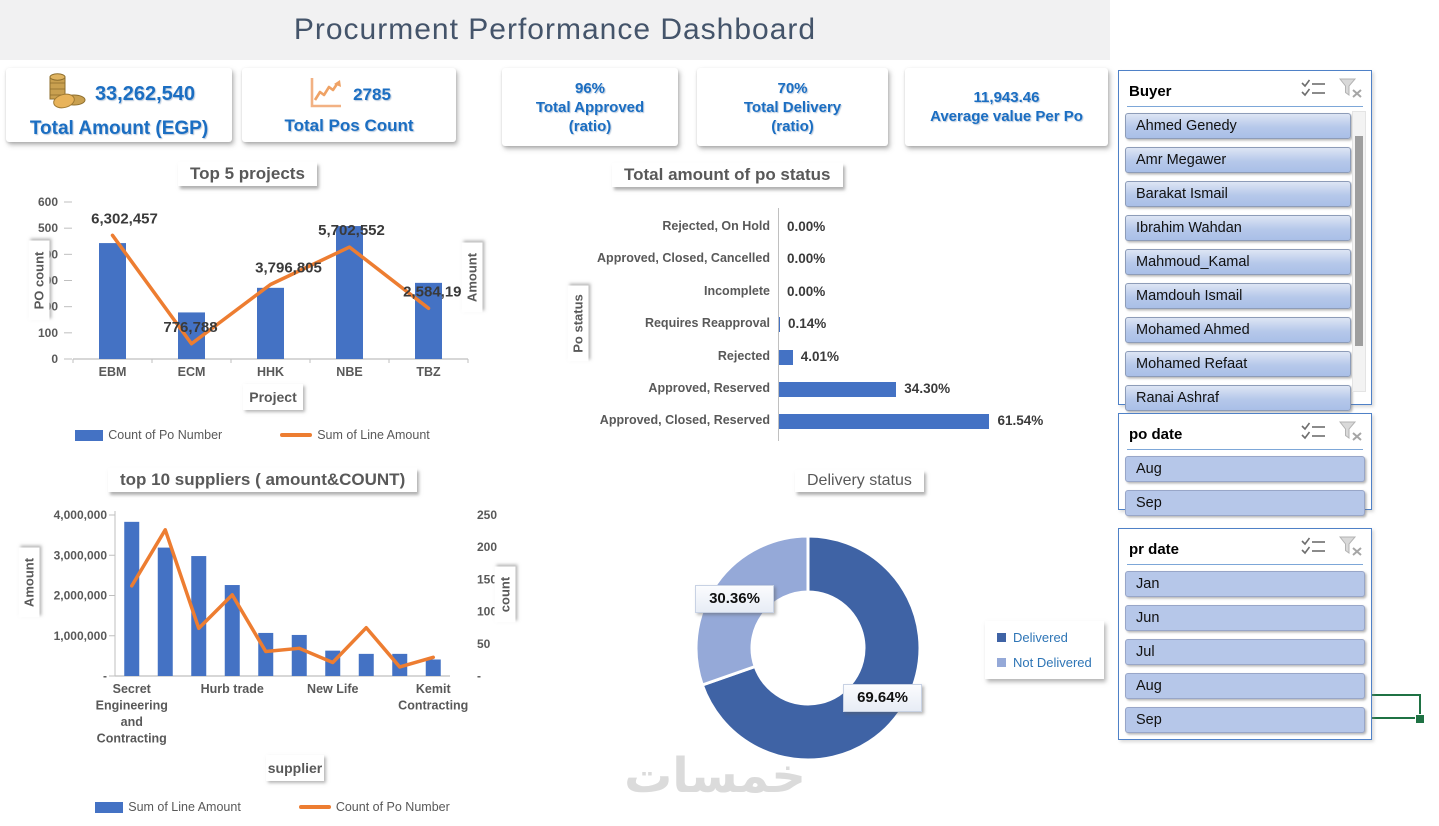 The image size is (1439, 826). Describe the element at coordinates (1052, 662) in the screenshot. I see `legend-label: Not Delivered` at that location.